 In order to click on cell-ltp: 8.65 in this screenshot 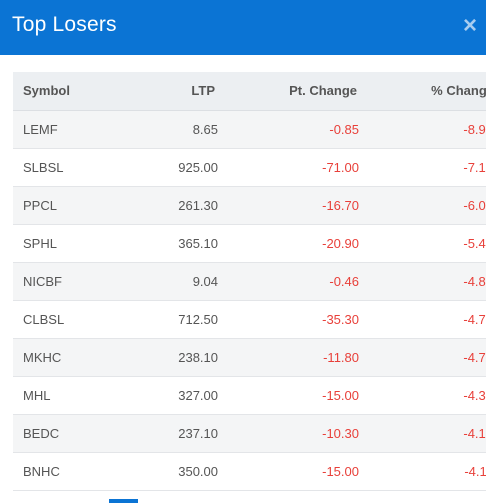, I will do `click(205, 129)`.